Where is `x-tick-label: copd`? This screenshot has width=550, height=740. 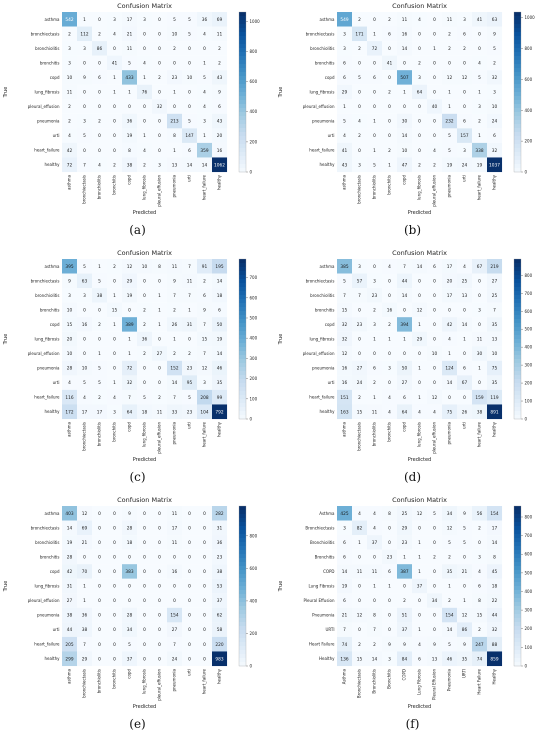 x-tick-label: copd is located at coordinates (404, 180).